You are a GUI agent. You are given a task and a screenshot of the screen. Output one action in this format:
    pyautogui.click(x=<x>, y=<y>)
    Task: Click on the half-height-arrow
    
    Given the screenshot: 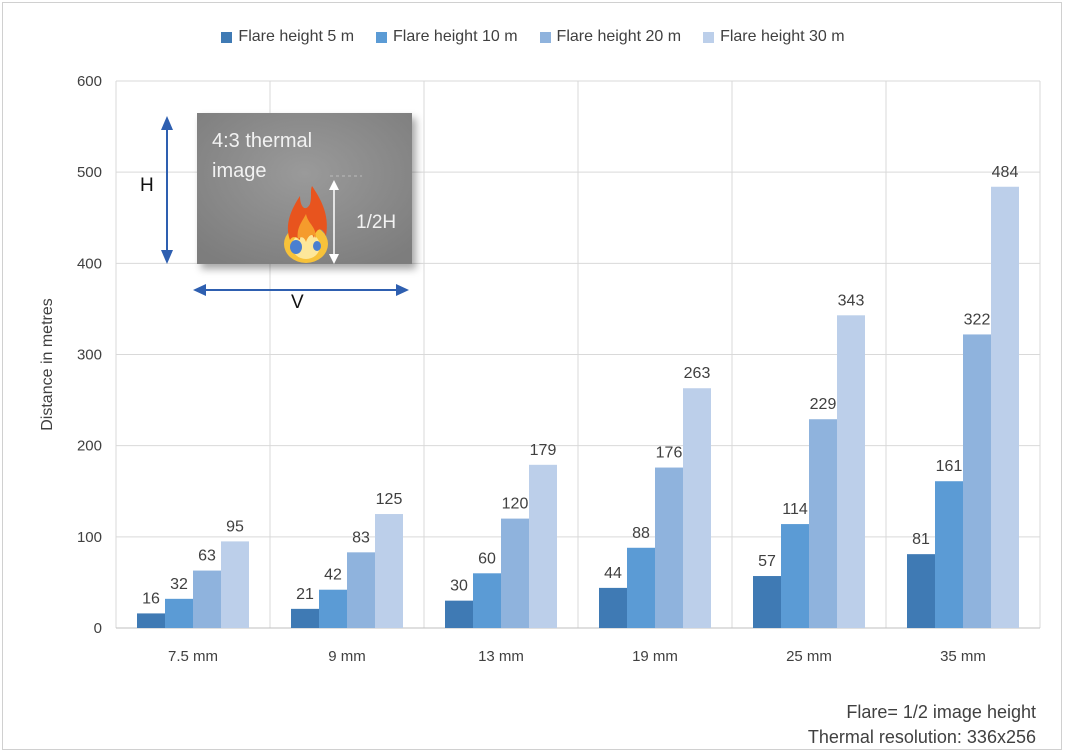 What is the action you would take?
    pyautogui.click(x=345, y=219)
    